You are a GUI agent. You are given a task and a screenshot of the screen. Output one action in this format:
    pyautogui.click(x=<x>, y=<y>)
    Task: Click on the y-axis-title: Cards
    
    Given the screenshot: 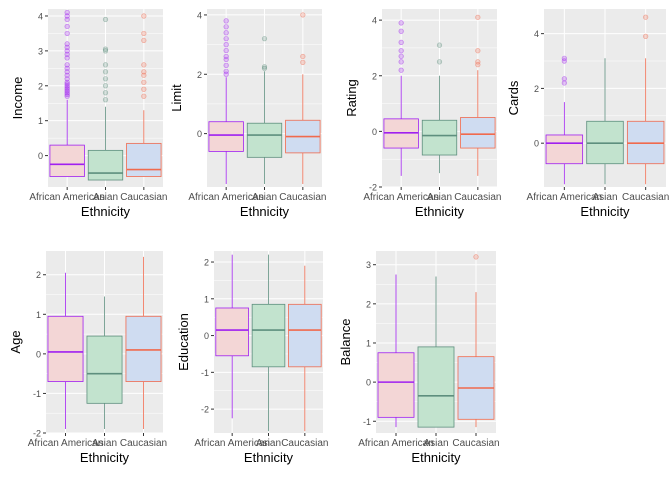 What is the action you would take?
    pyautogui.click(x=513, y=97)
    